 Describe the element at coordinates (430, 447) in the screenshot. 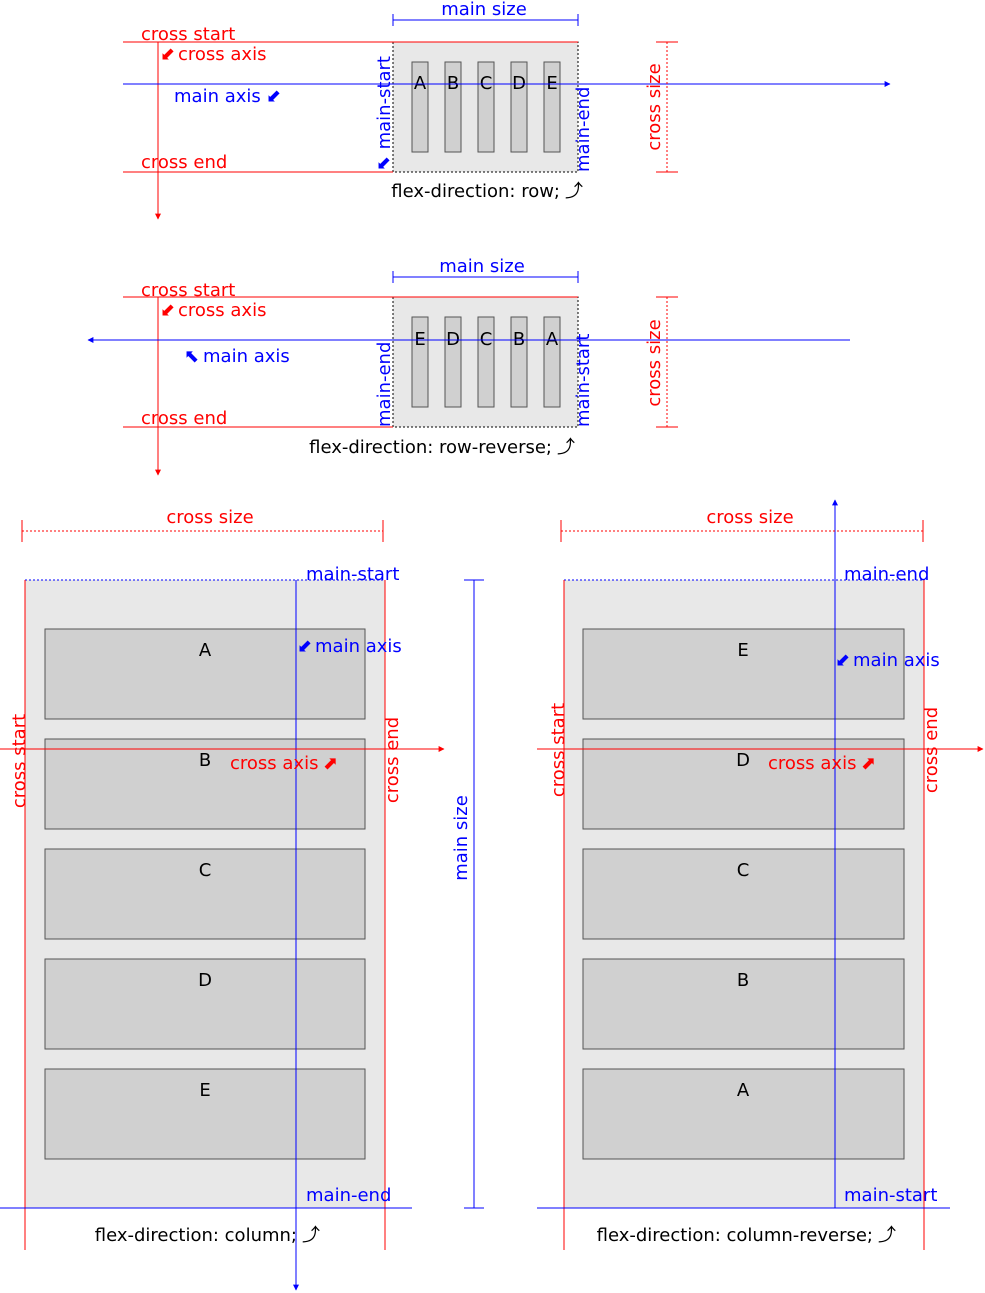

I see `diagram-caption: flex-direction: row-reverse;` at that location.